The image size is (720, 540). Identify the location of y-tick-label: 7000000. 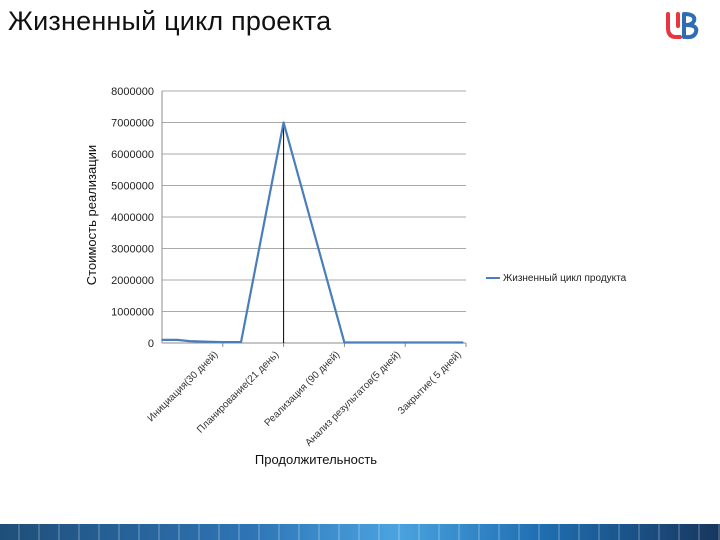
(132, 124).